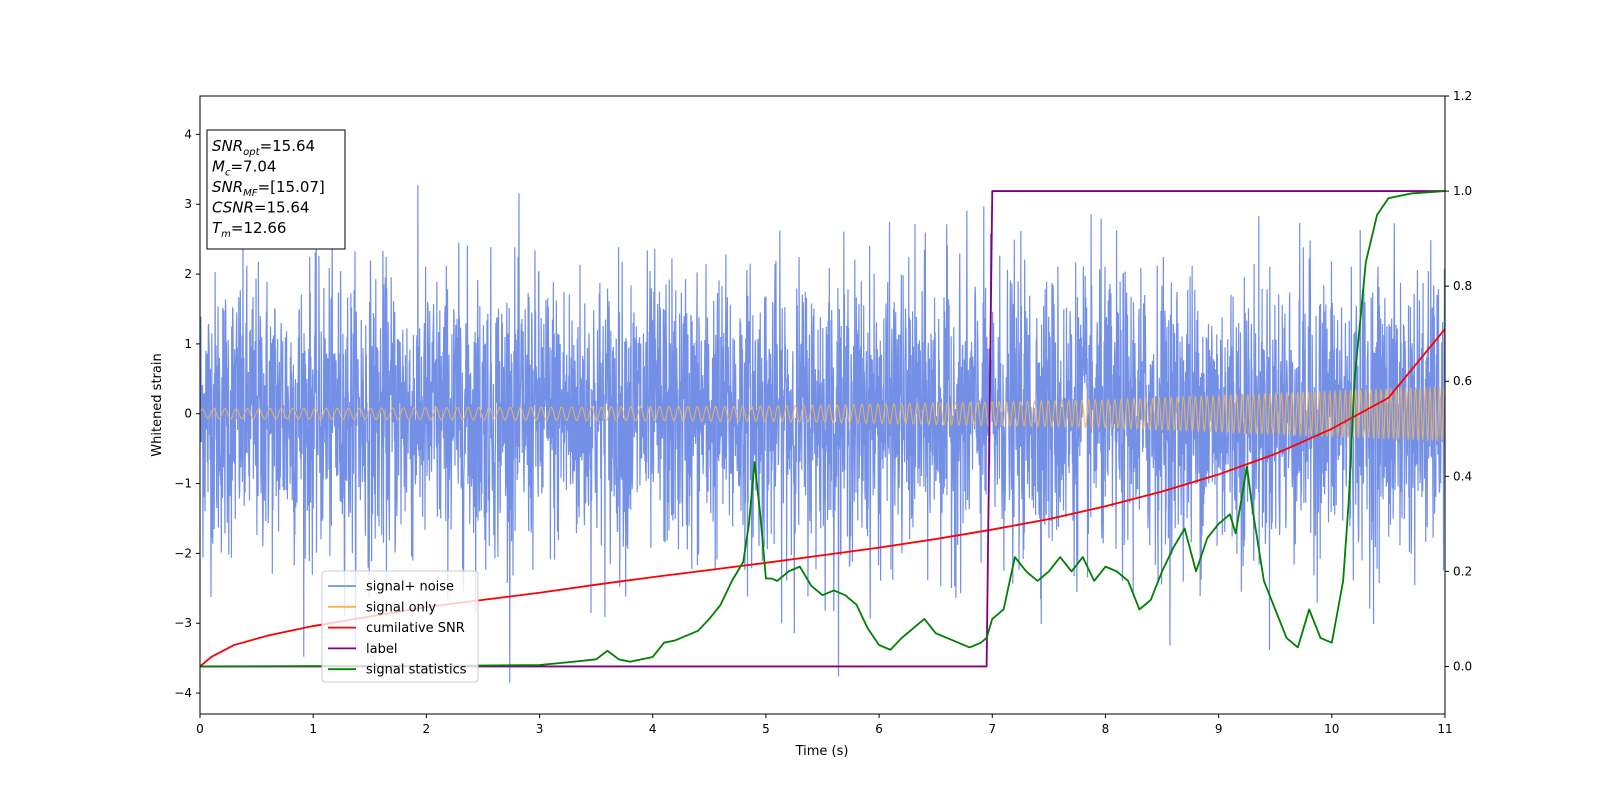 This screenshot has height=804, width=1600. I want to click on y-axis-ticks: −4 −3 −2 −1 0 1 2 3 4, so click(187, 413).